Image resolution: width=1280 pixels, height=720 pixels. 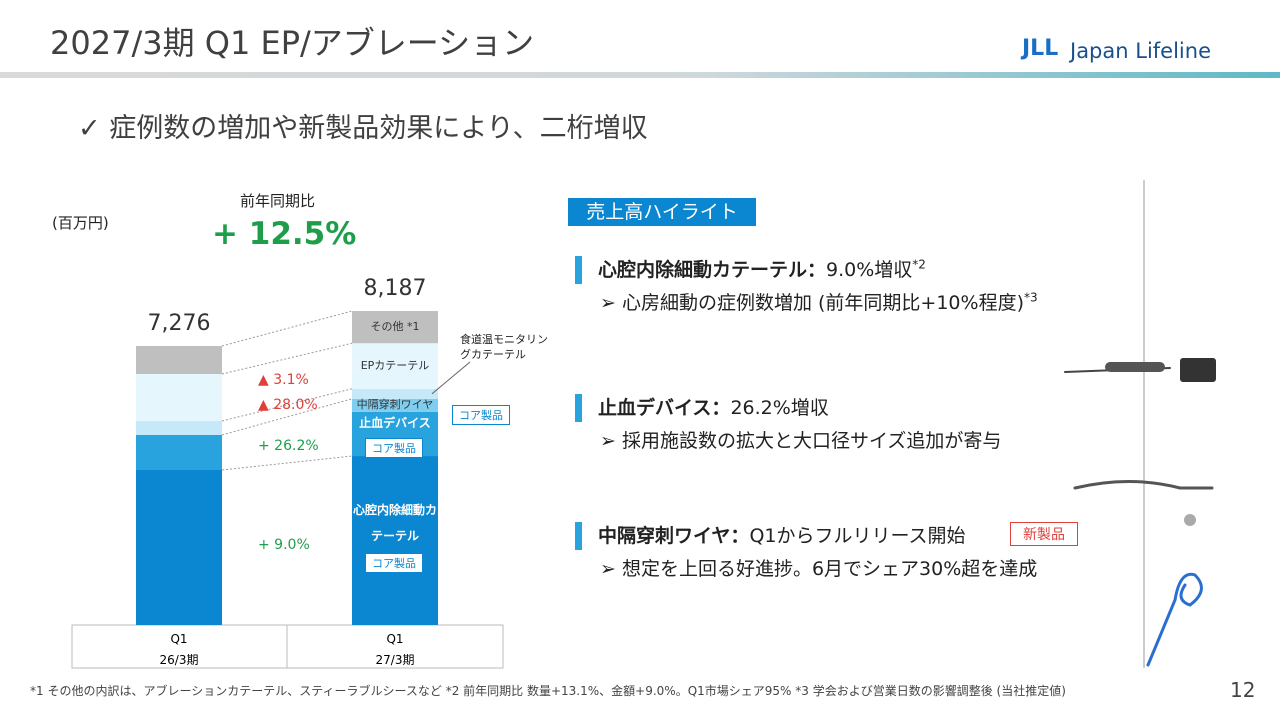 I want to click on product-image, so click(x=1140, y=512).